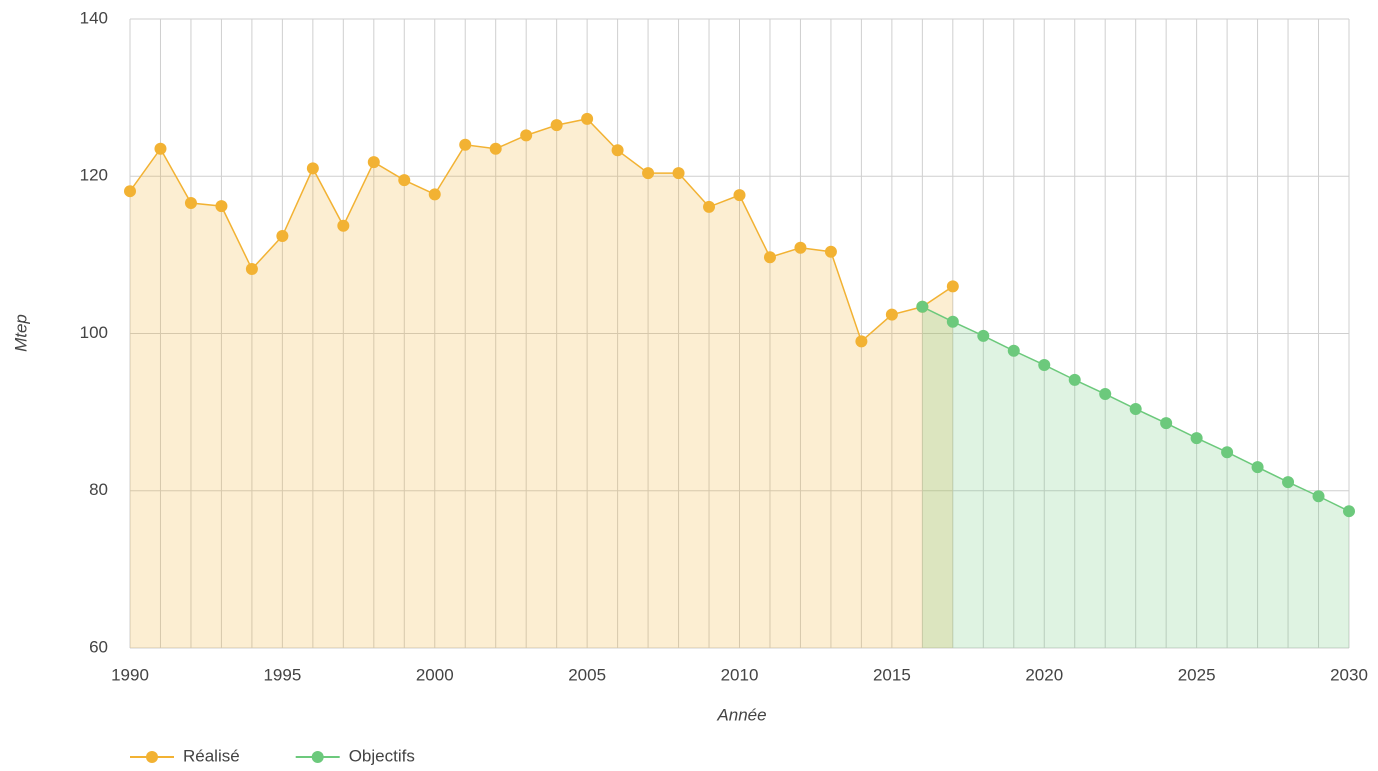 The height and width of the screenshot is (771, 1378). Describe the element at coordinates (94, 17) in the screenshot. I see `y-tick-label: 140` at that location.